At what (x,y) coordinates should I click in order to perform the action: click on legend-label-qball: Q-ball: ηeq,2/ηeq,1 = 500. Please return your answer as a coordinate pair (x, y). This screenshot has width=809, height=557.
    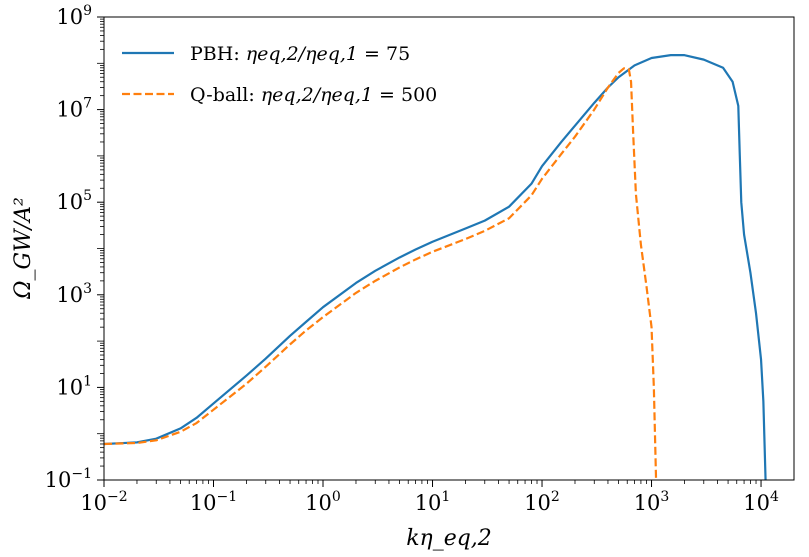
    Looking at the image, I should click on (313, 95).